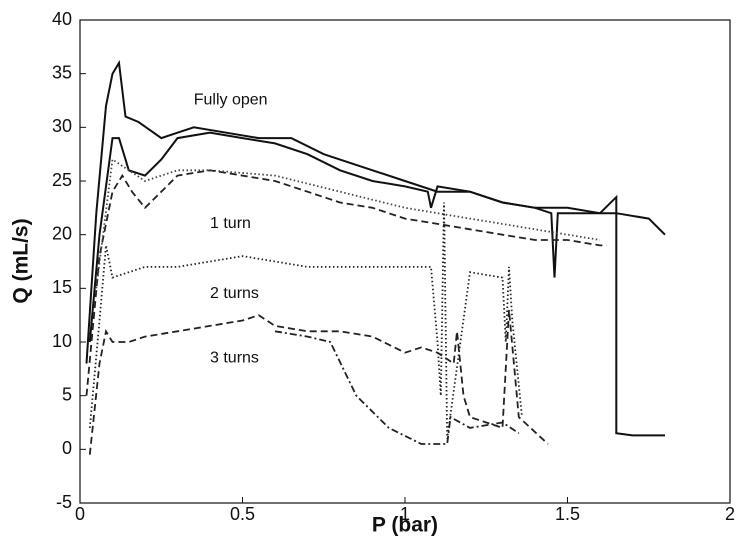  I want to click on x-tick-label: 2, so click(730, 514).